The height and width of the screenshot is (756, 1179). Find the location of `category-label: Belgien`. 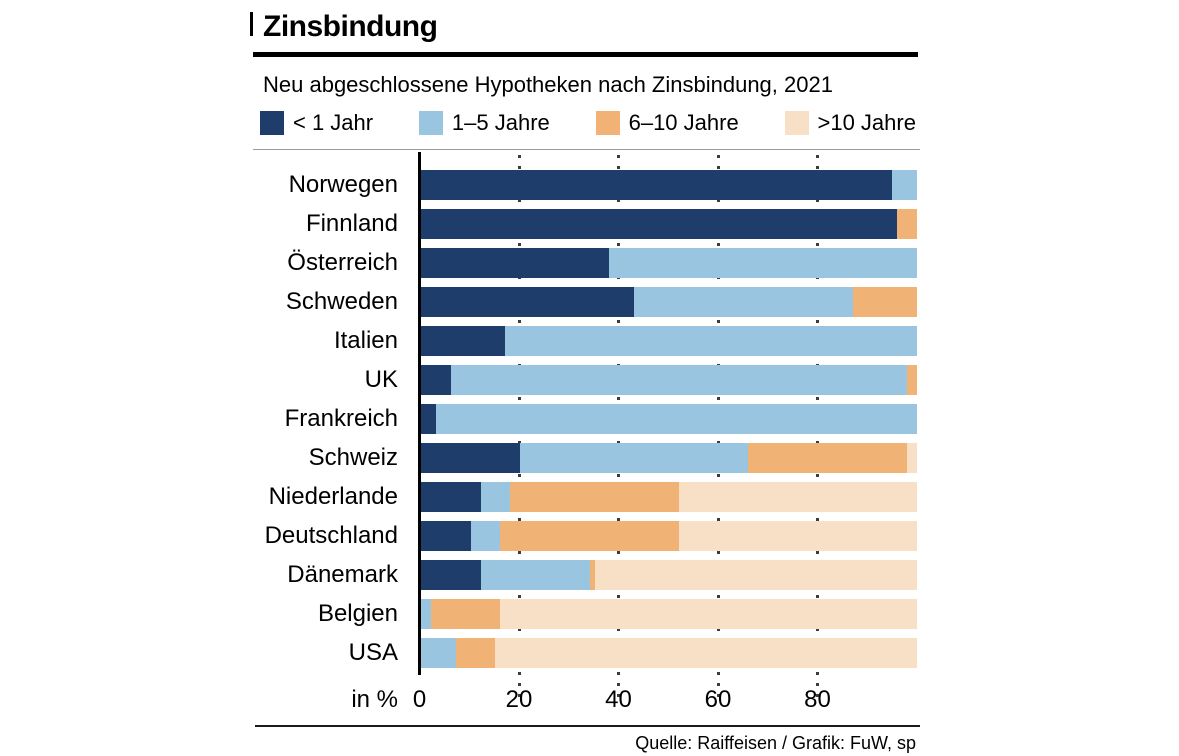

category-label: Belgien is located at coordinates (357, 613).